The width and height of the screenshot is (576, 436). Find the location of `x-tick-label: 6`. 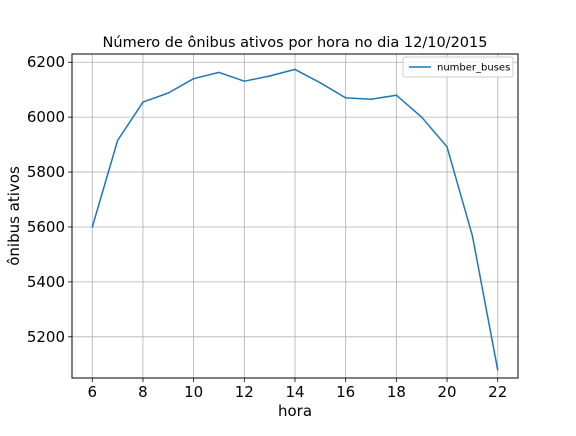

x-tick-label: 6 is located at coordinates (92, 392).